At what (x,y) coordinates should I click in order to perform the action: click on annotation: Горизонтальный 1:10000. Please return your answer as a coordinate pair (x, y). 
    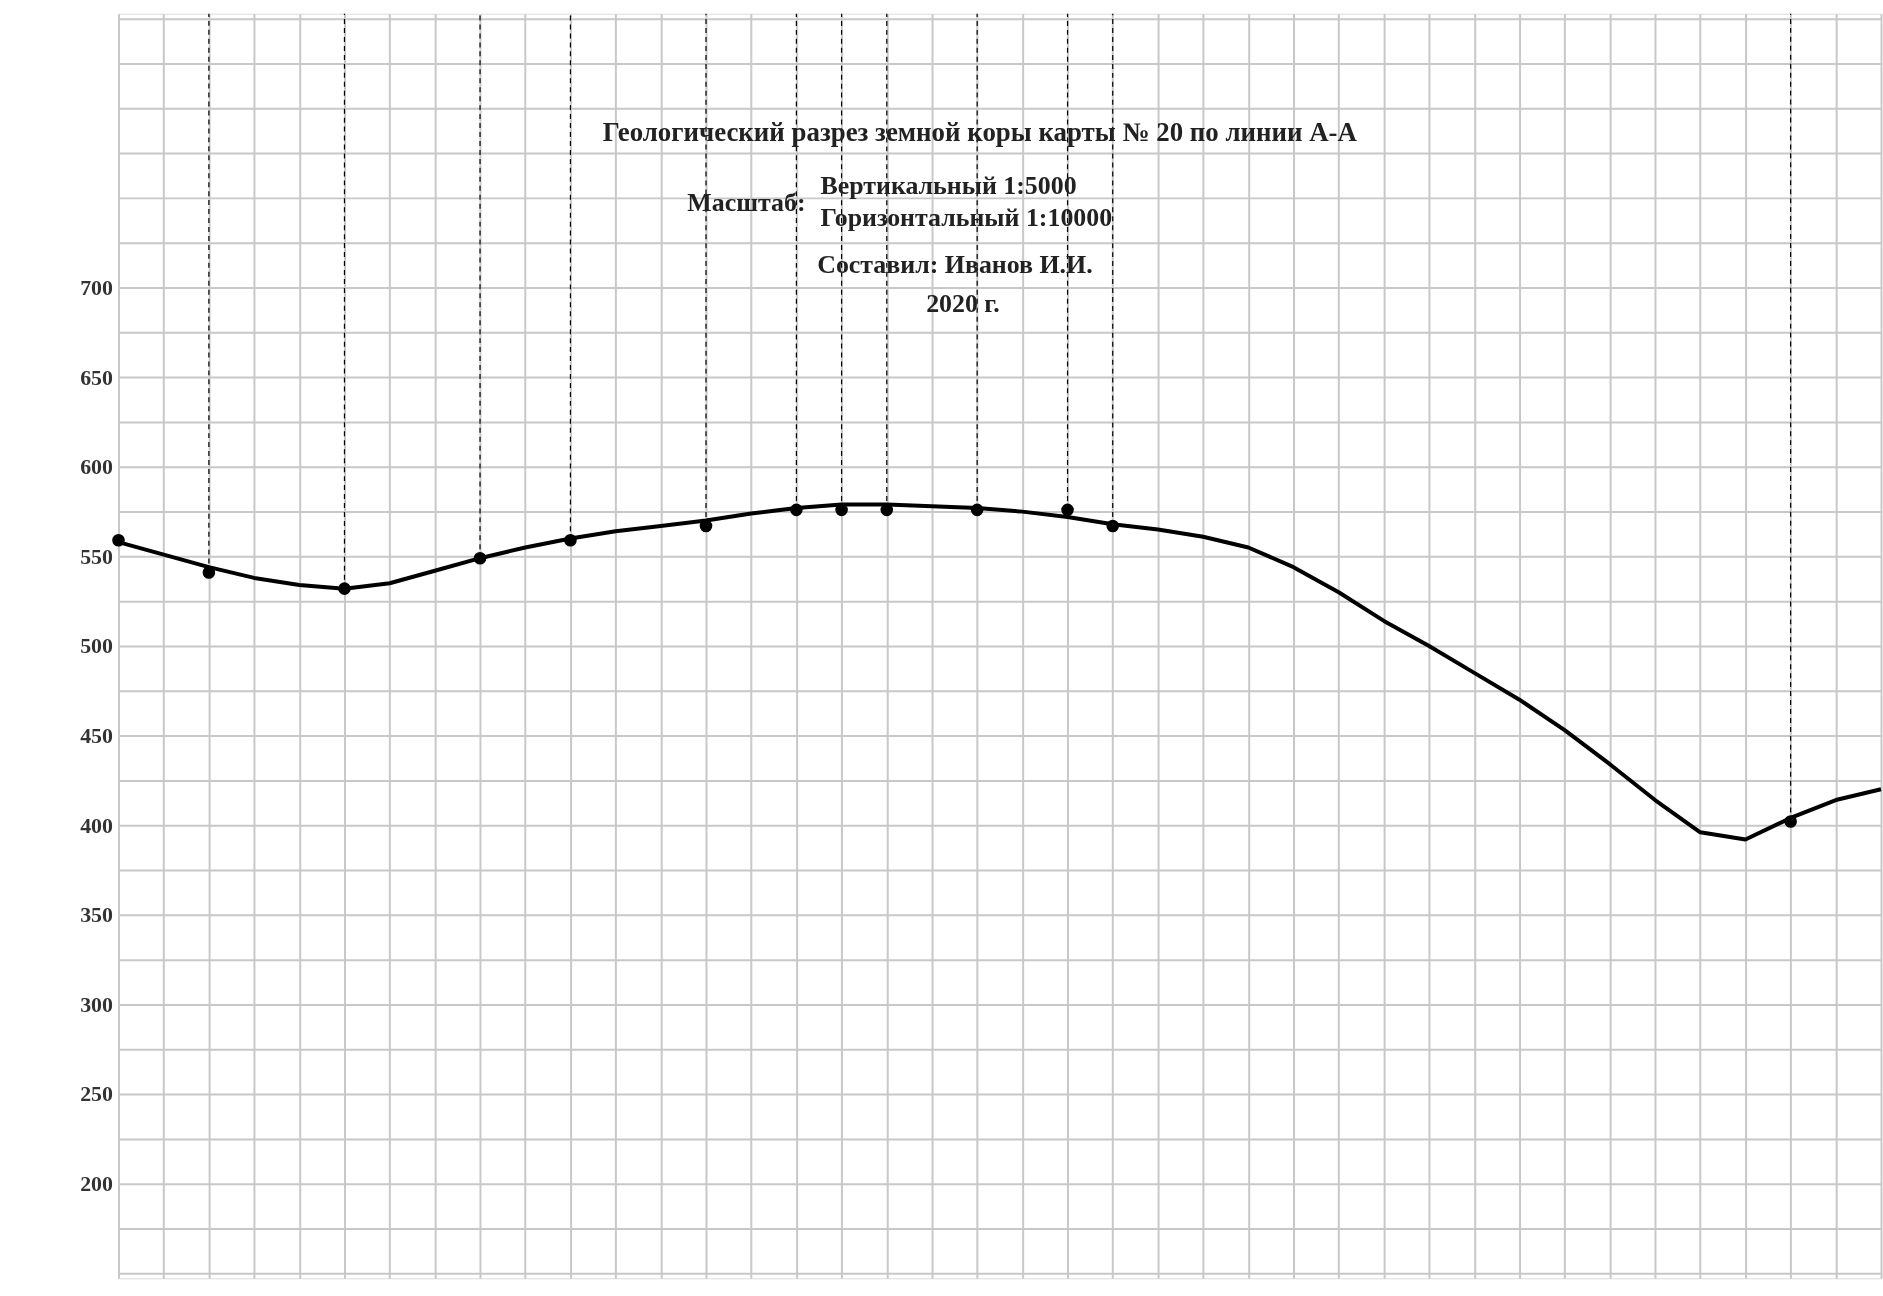
    Looking at the image, I should click on (966, 217).